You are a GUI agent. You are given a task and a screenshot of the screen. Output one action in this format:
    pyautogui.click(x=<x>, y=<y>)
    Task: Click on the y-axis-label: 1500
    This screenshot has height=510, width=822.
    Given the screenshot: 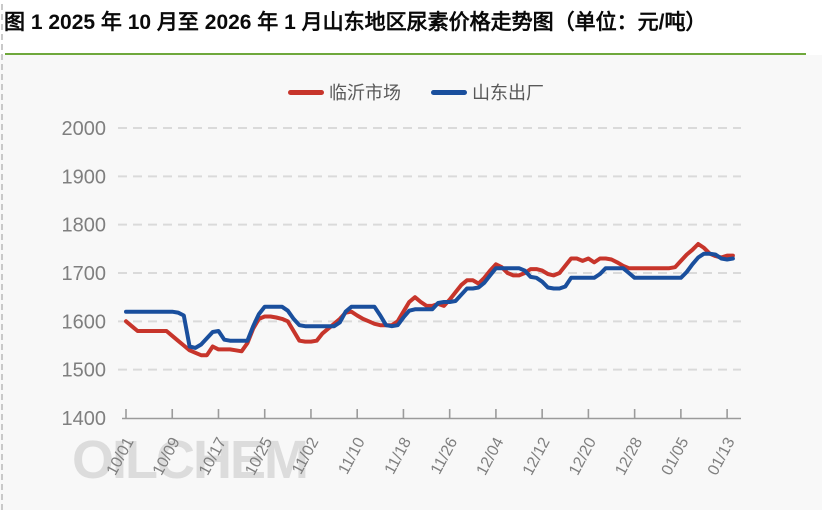 What is the action you would take?
    pyautogui.click(x=84, y=371)
    